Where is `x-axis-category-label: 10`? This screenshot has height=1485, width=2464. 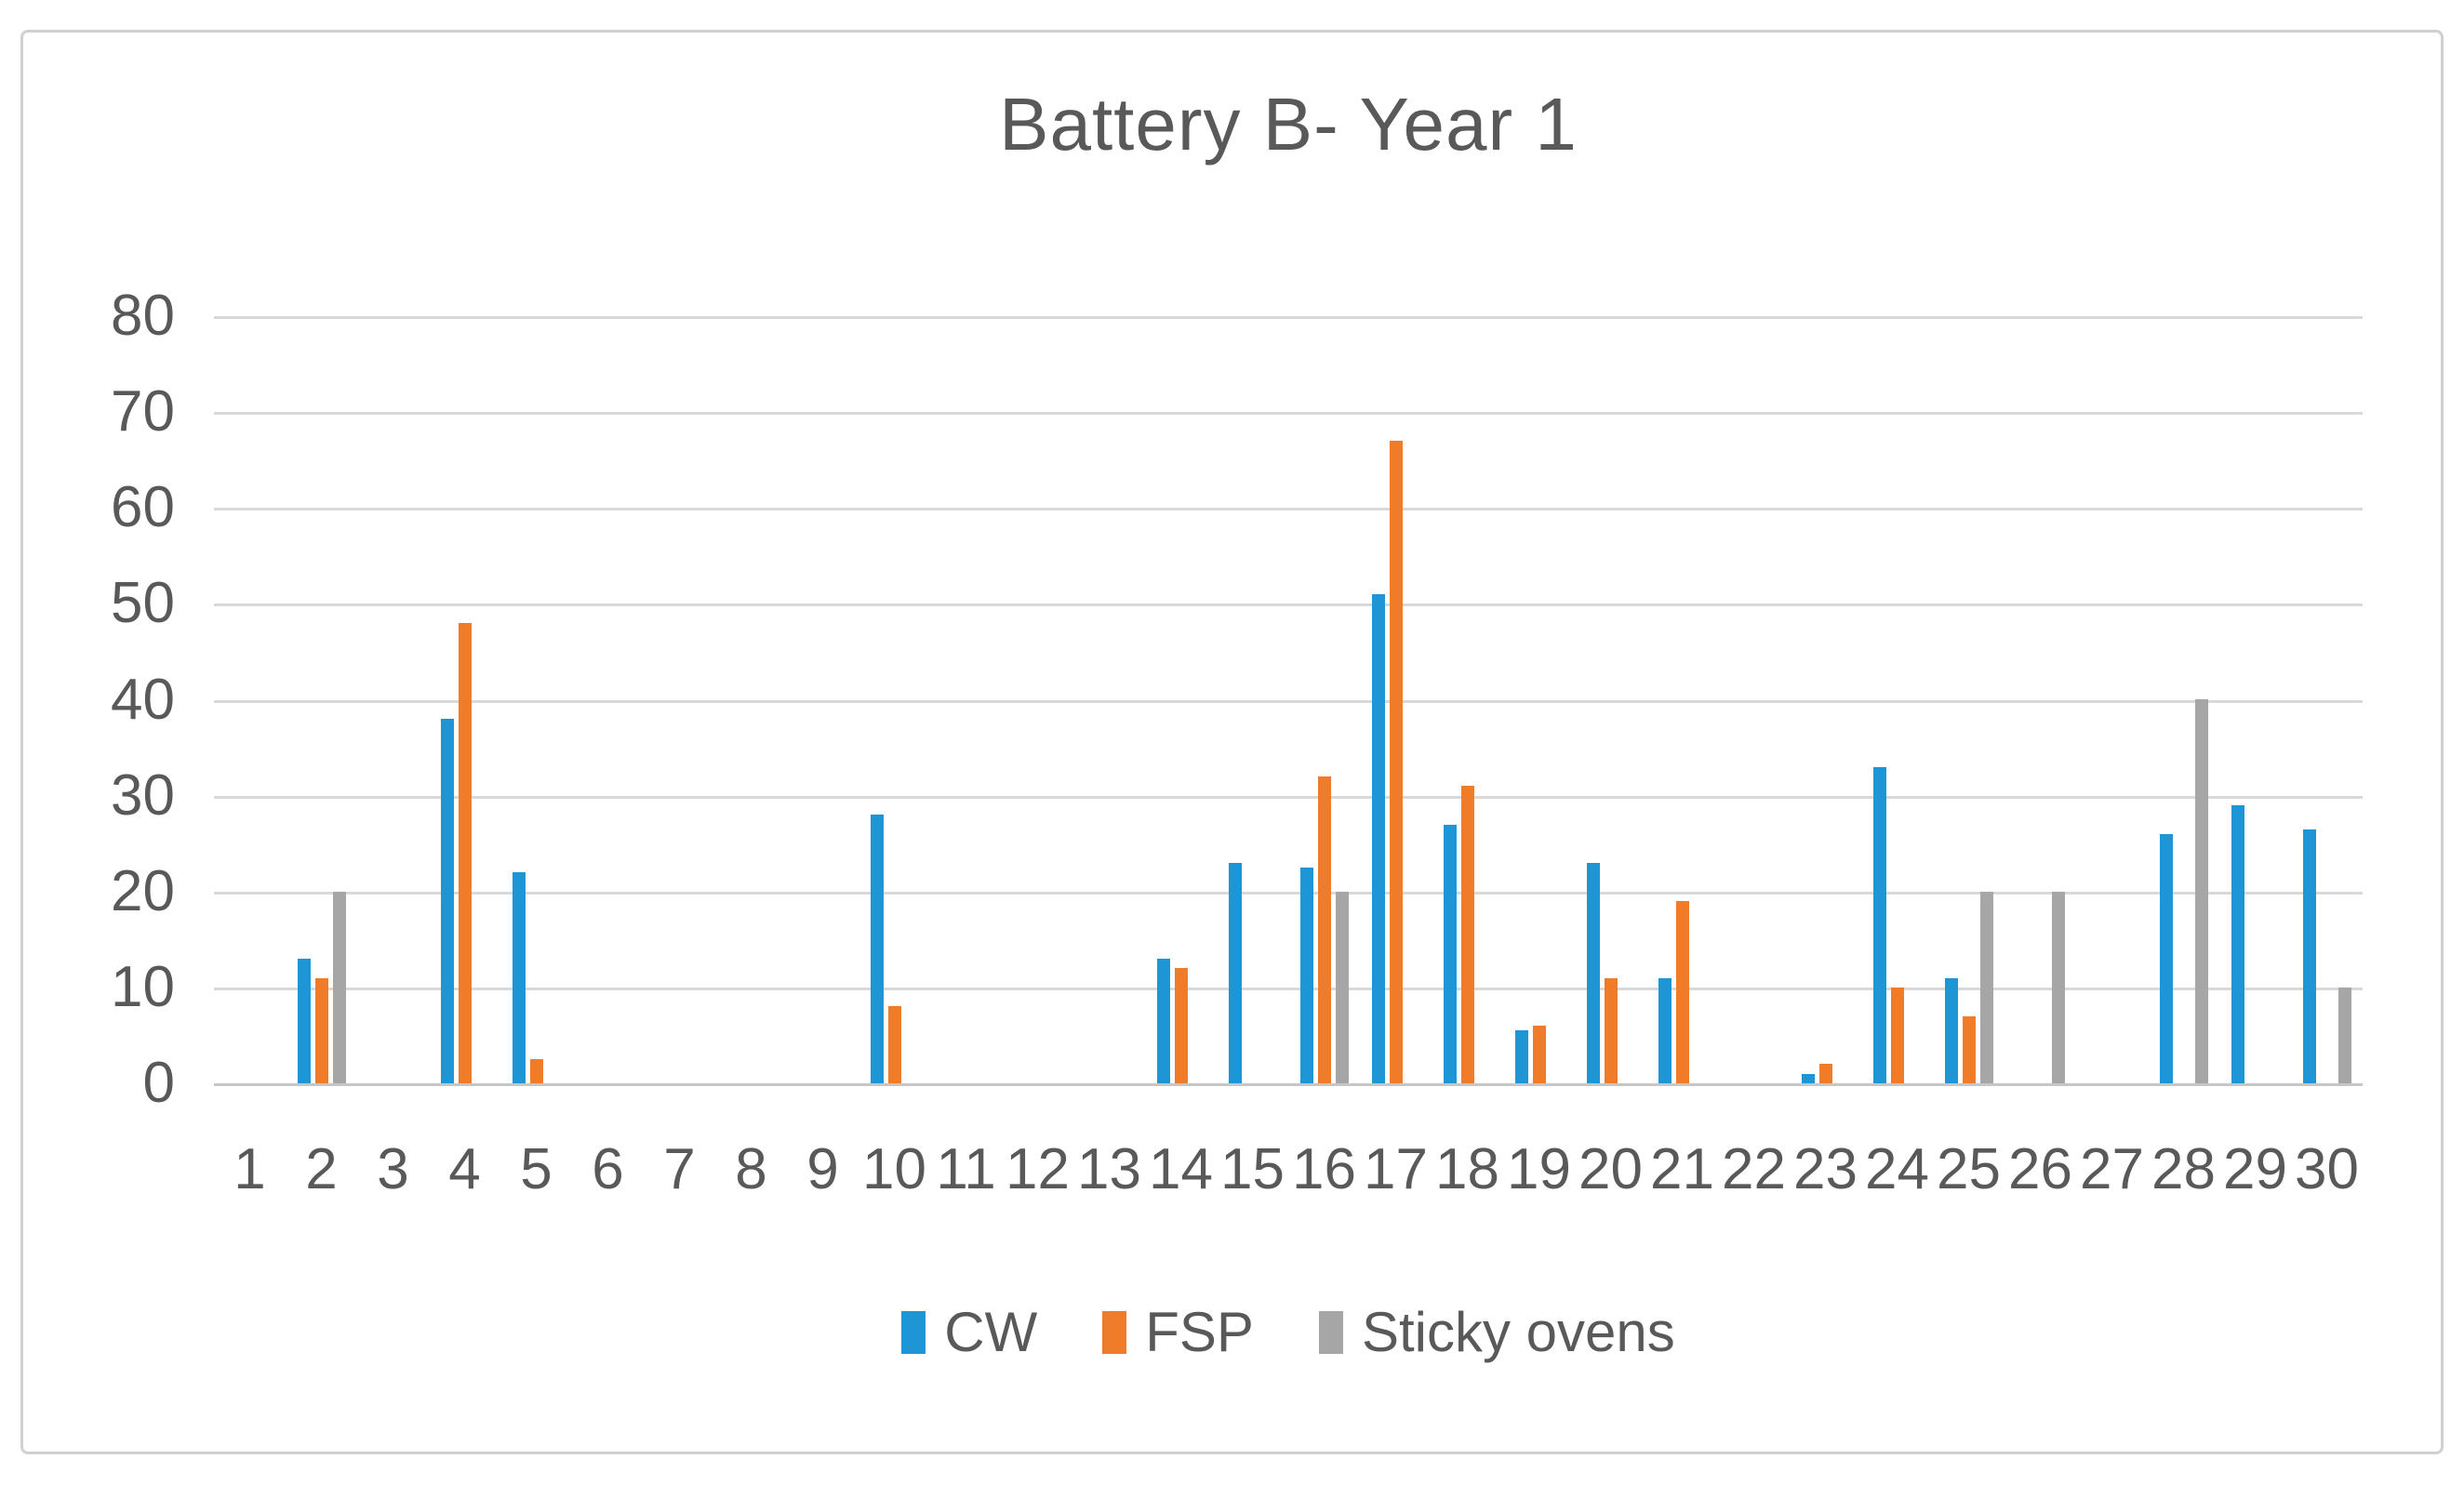
x-axis-category-label: 10 is located at coordinates (894, 1169).